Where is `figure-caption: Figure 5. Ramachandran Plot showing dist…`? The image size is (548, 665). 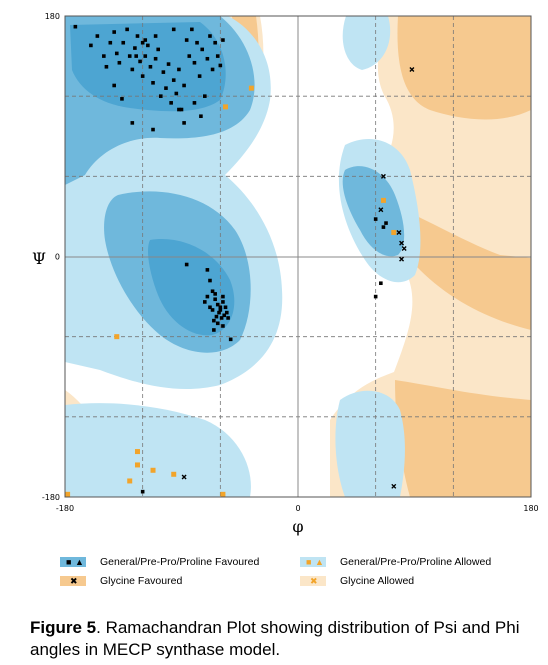
figure-caption: Figure 5. Ramachandran Plot showing dist… is located at coordinates (287, 639).